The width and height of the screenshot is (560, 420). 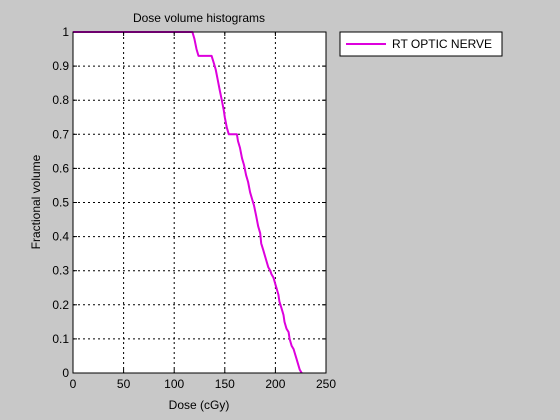 What do you see at coordinates (73, 384) in the screenshot?
I see `x-tick-label: 0` at bounding box center [73, 384].